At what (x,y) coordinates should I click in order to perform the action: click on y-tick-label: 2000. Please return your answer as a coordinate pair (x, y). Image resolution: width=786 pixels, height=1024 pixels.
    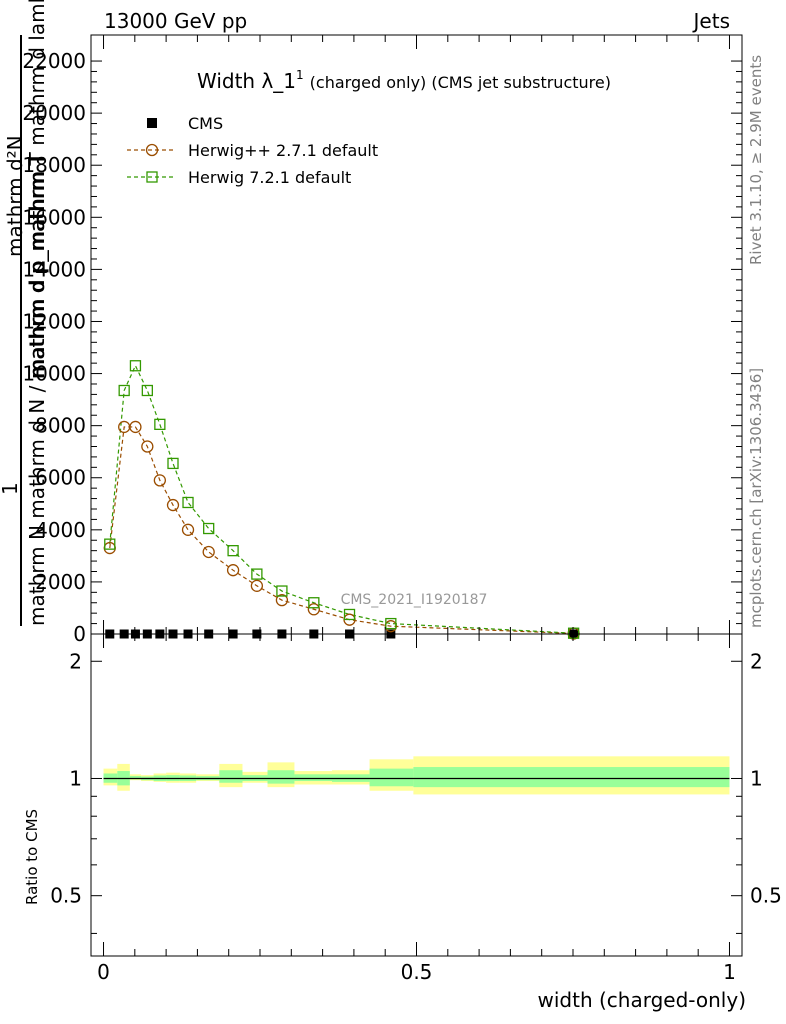
    Looking at the image, I should click on (60, 582).